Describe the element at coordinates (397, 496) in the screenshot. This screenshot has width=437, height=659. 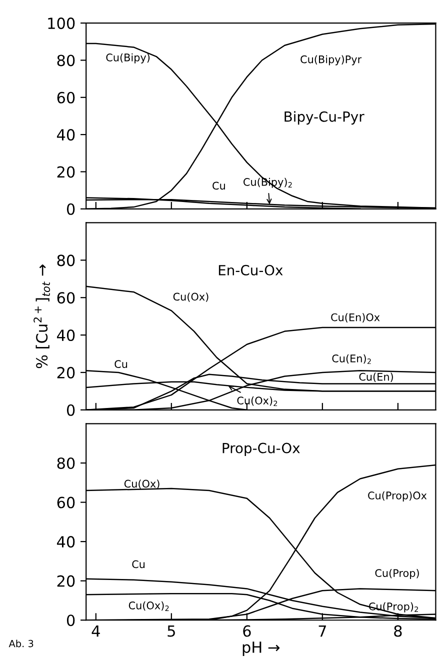
I see `series-label: Cu(Prop)Ox` at that location.